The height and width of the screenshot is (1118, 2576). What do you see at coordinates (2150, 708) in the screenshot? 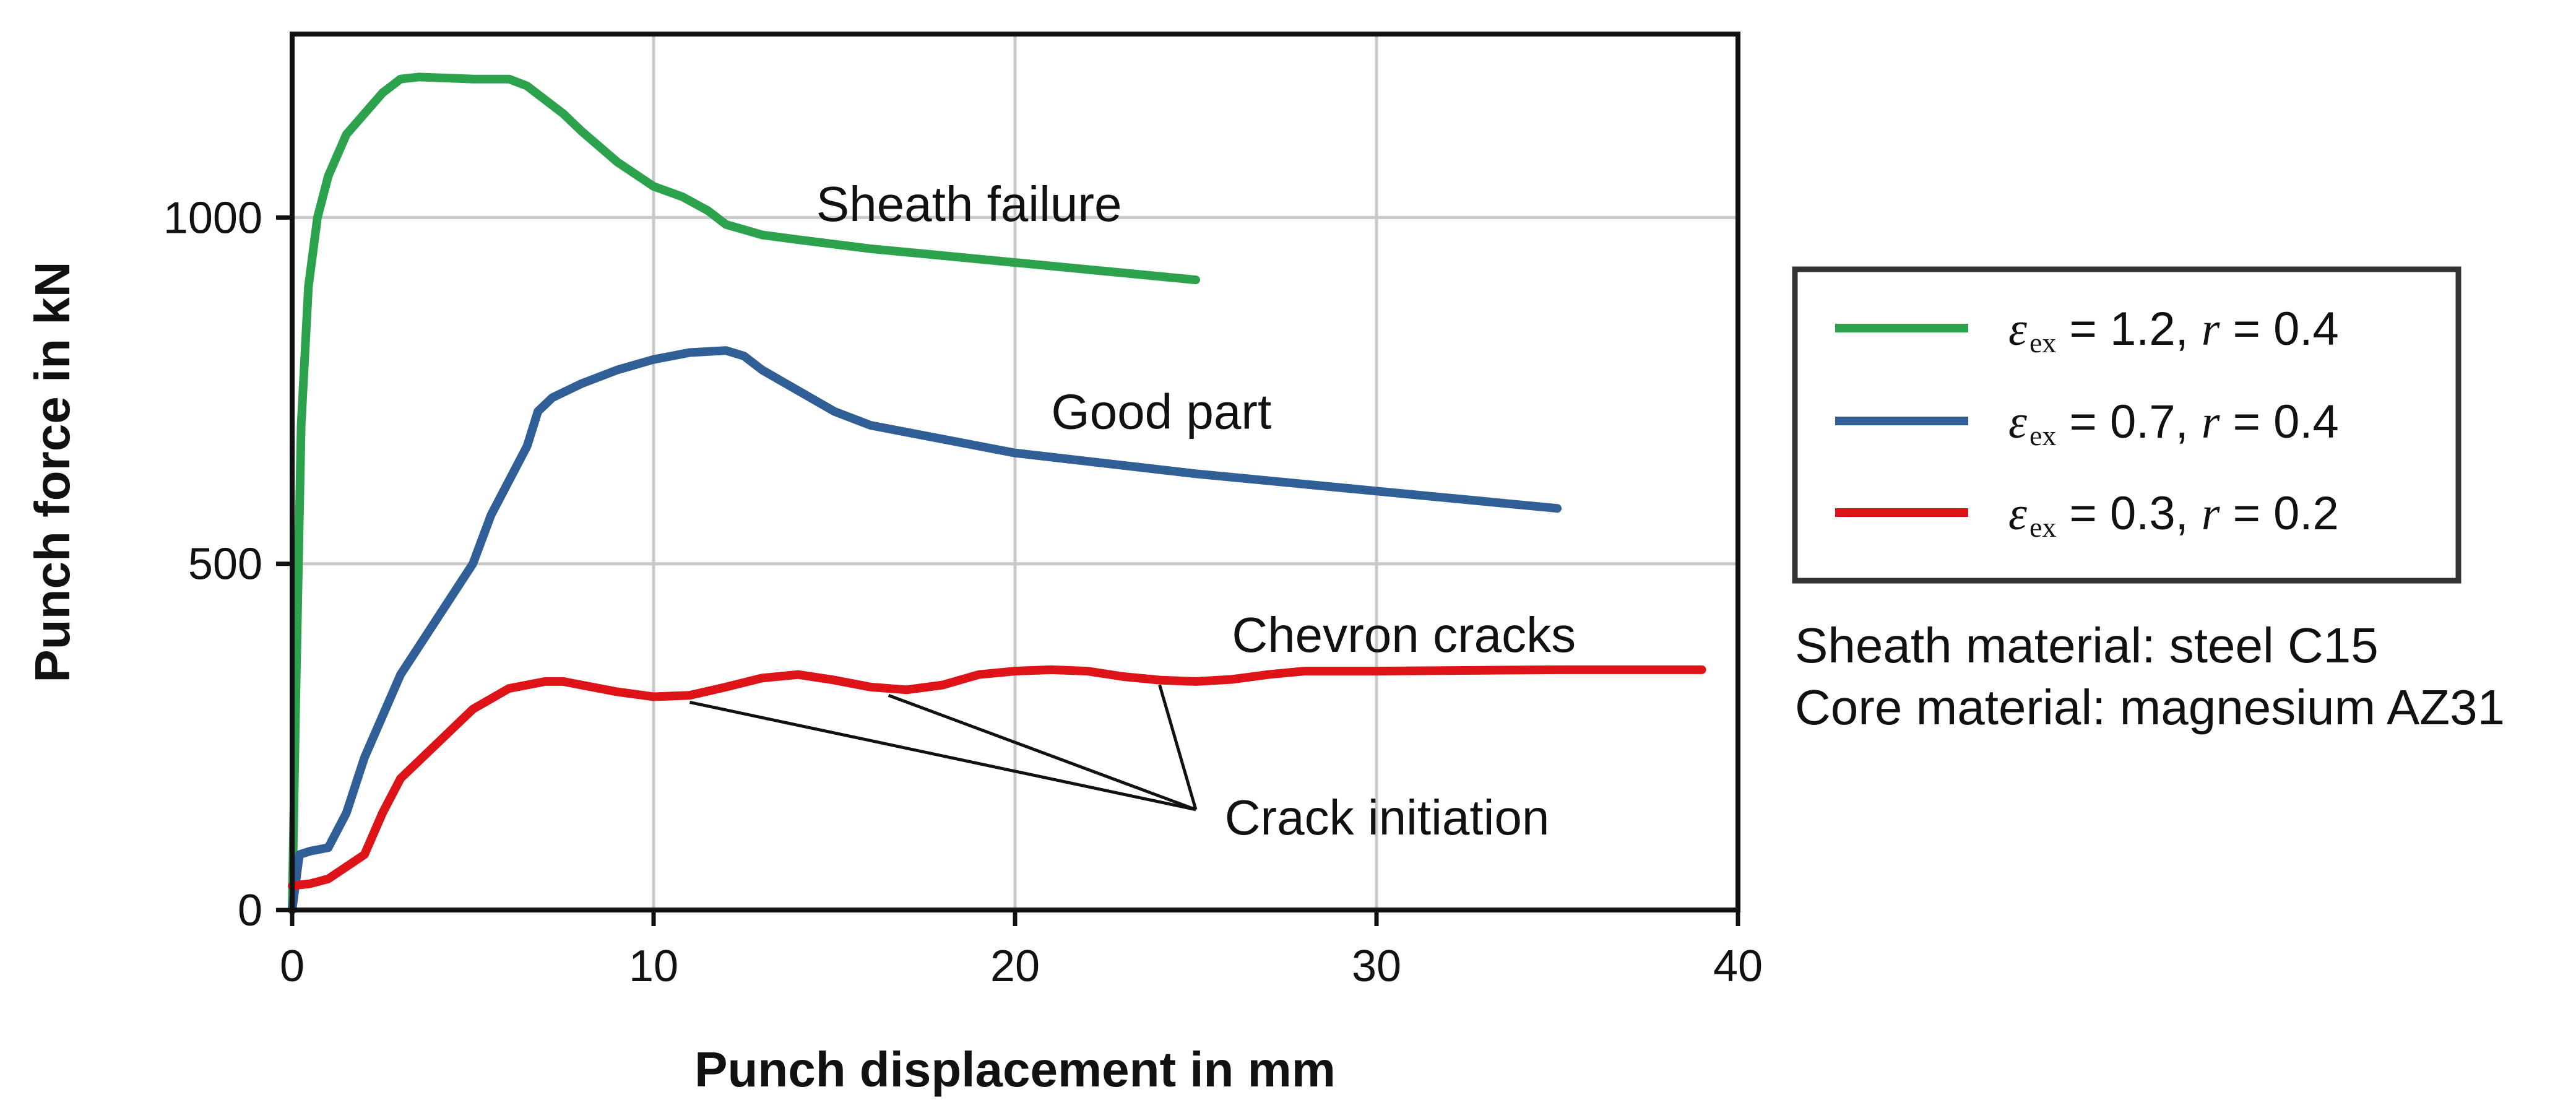
I see `core-material-note: Core material: magnesium AZ31` at bounding box center [2150, 708].